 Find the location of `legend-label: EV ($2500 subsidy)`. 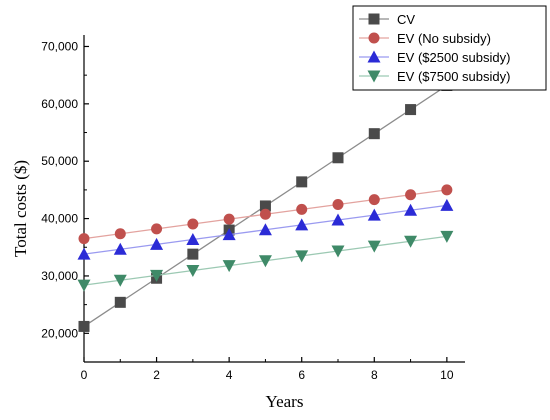

legend-label: EV ($2500 subsidy) is located at coordinates (453, 57).